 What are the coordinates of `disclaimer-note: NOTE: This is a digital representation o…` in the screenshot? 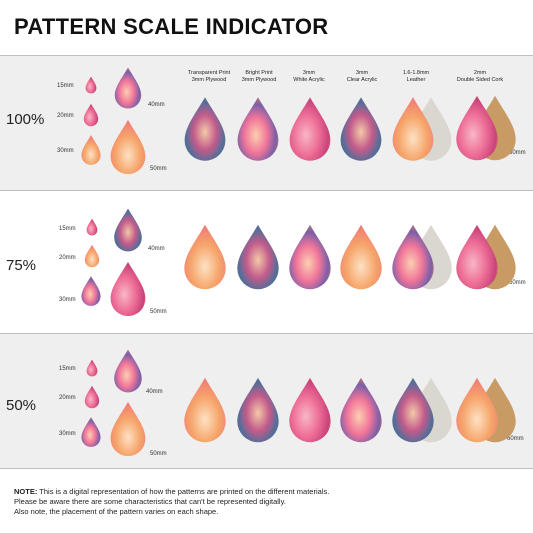 It's located at (171, 502).